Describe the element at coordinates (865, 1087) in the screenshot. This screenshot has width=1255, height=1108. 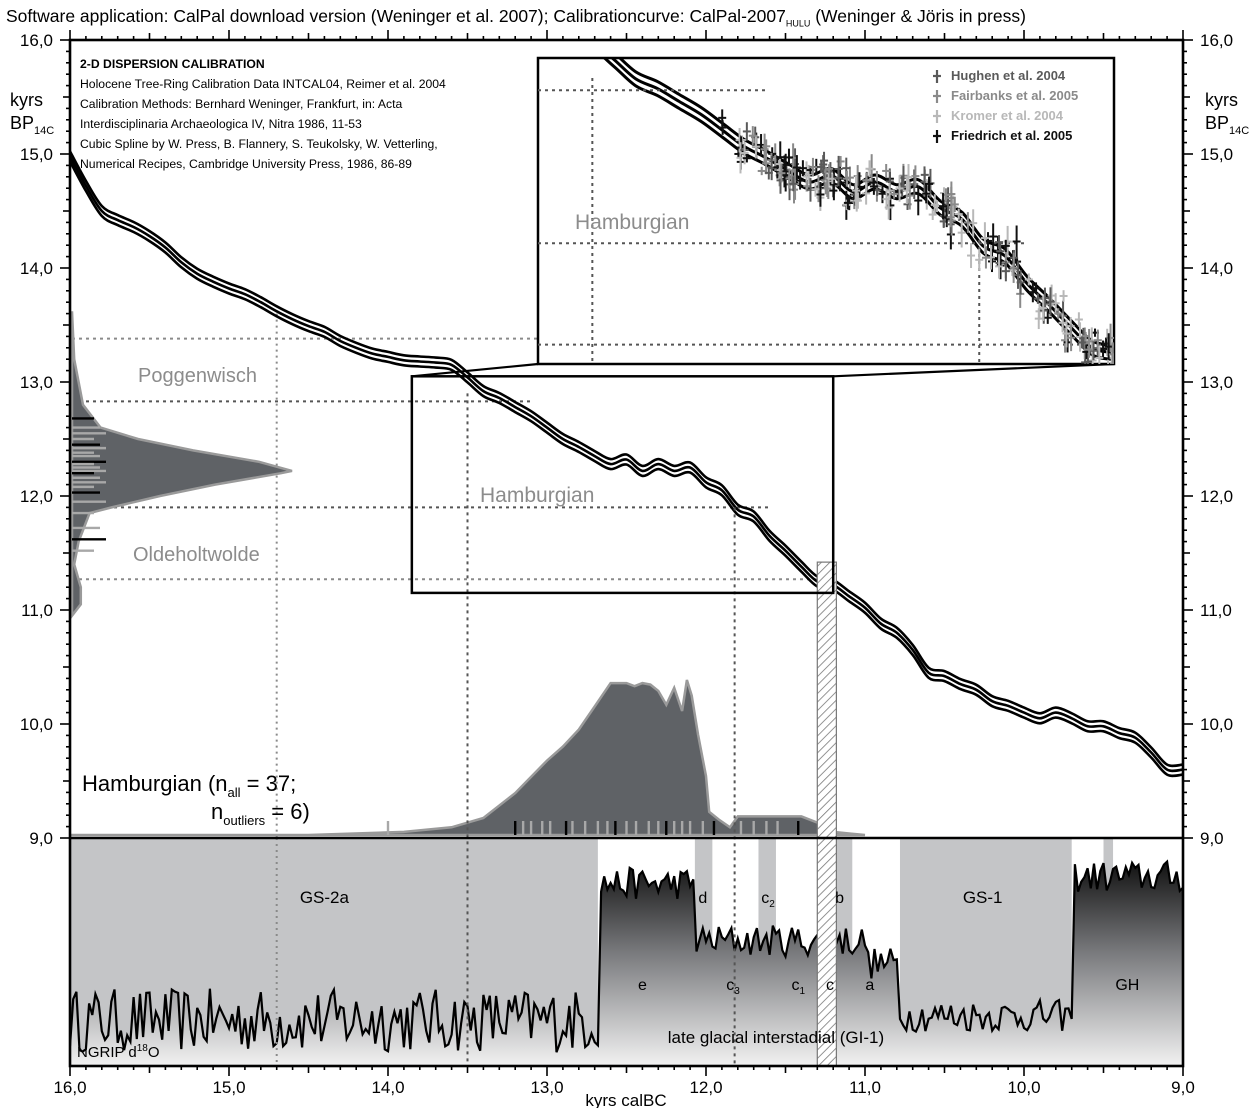
I see `x-tick-label: 11,0` at that location.